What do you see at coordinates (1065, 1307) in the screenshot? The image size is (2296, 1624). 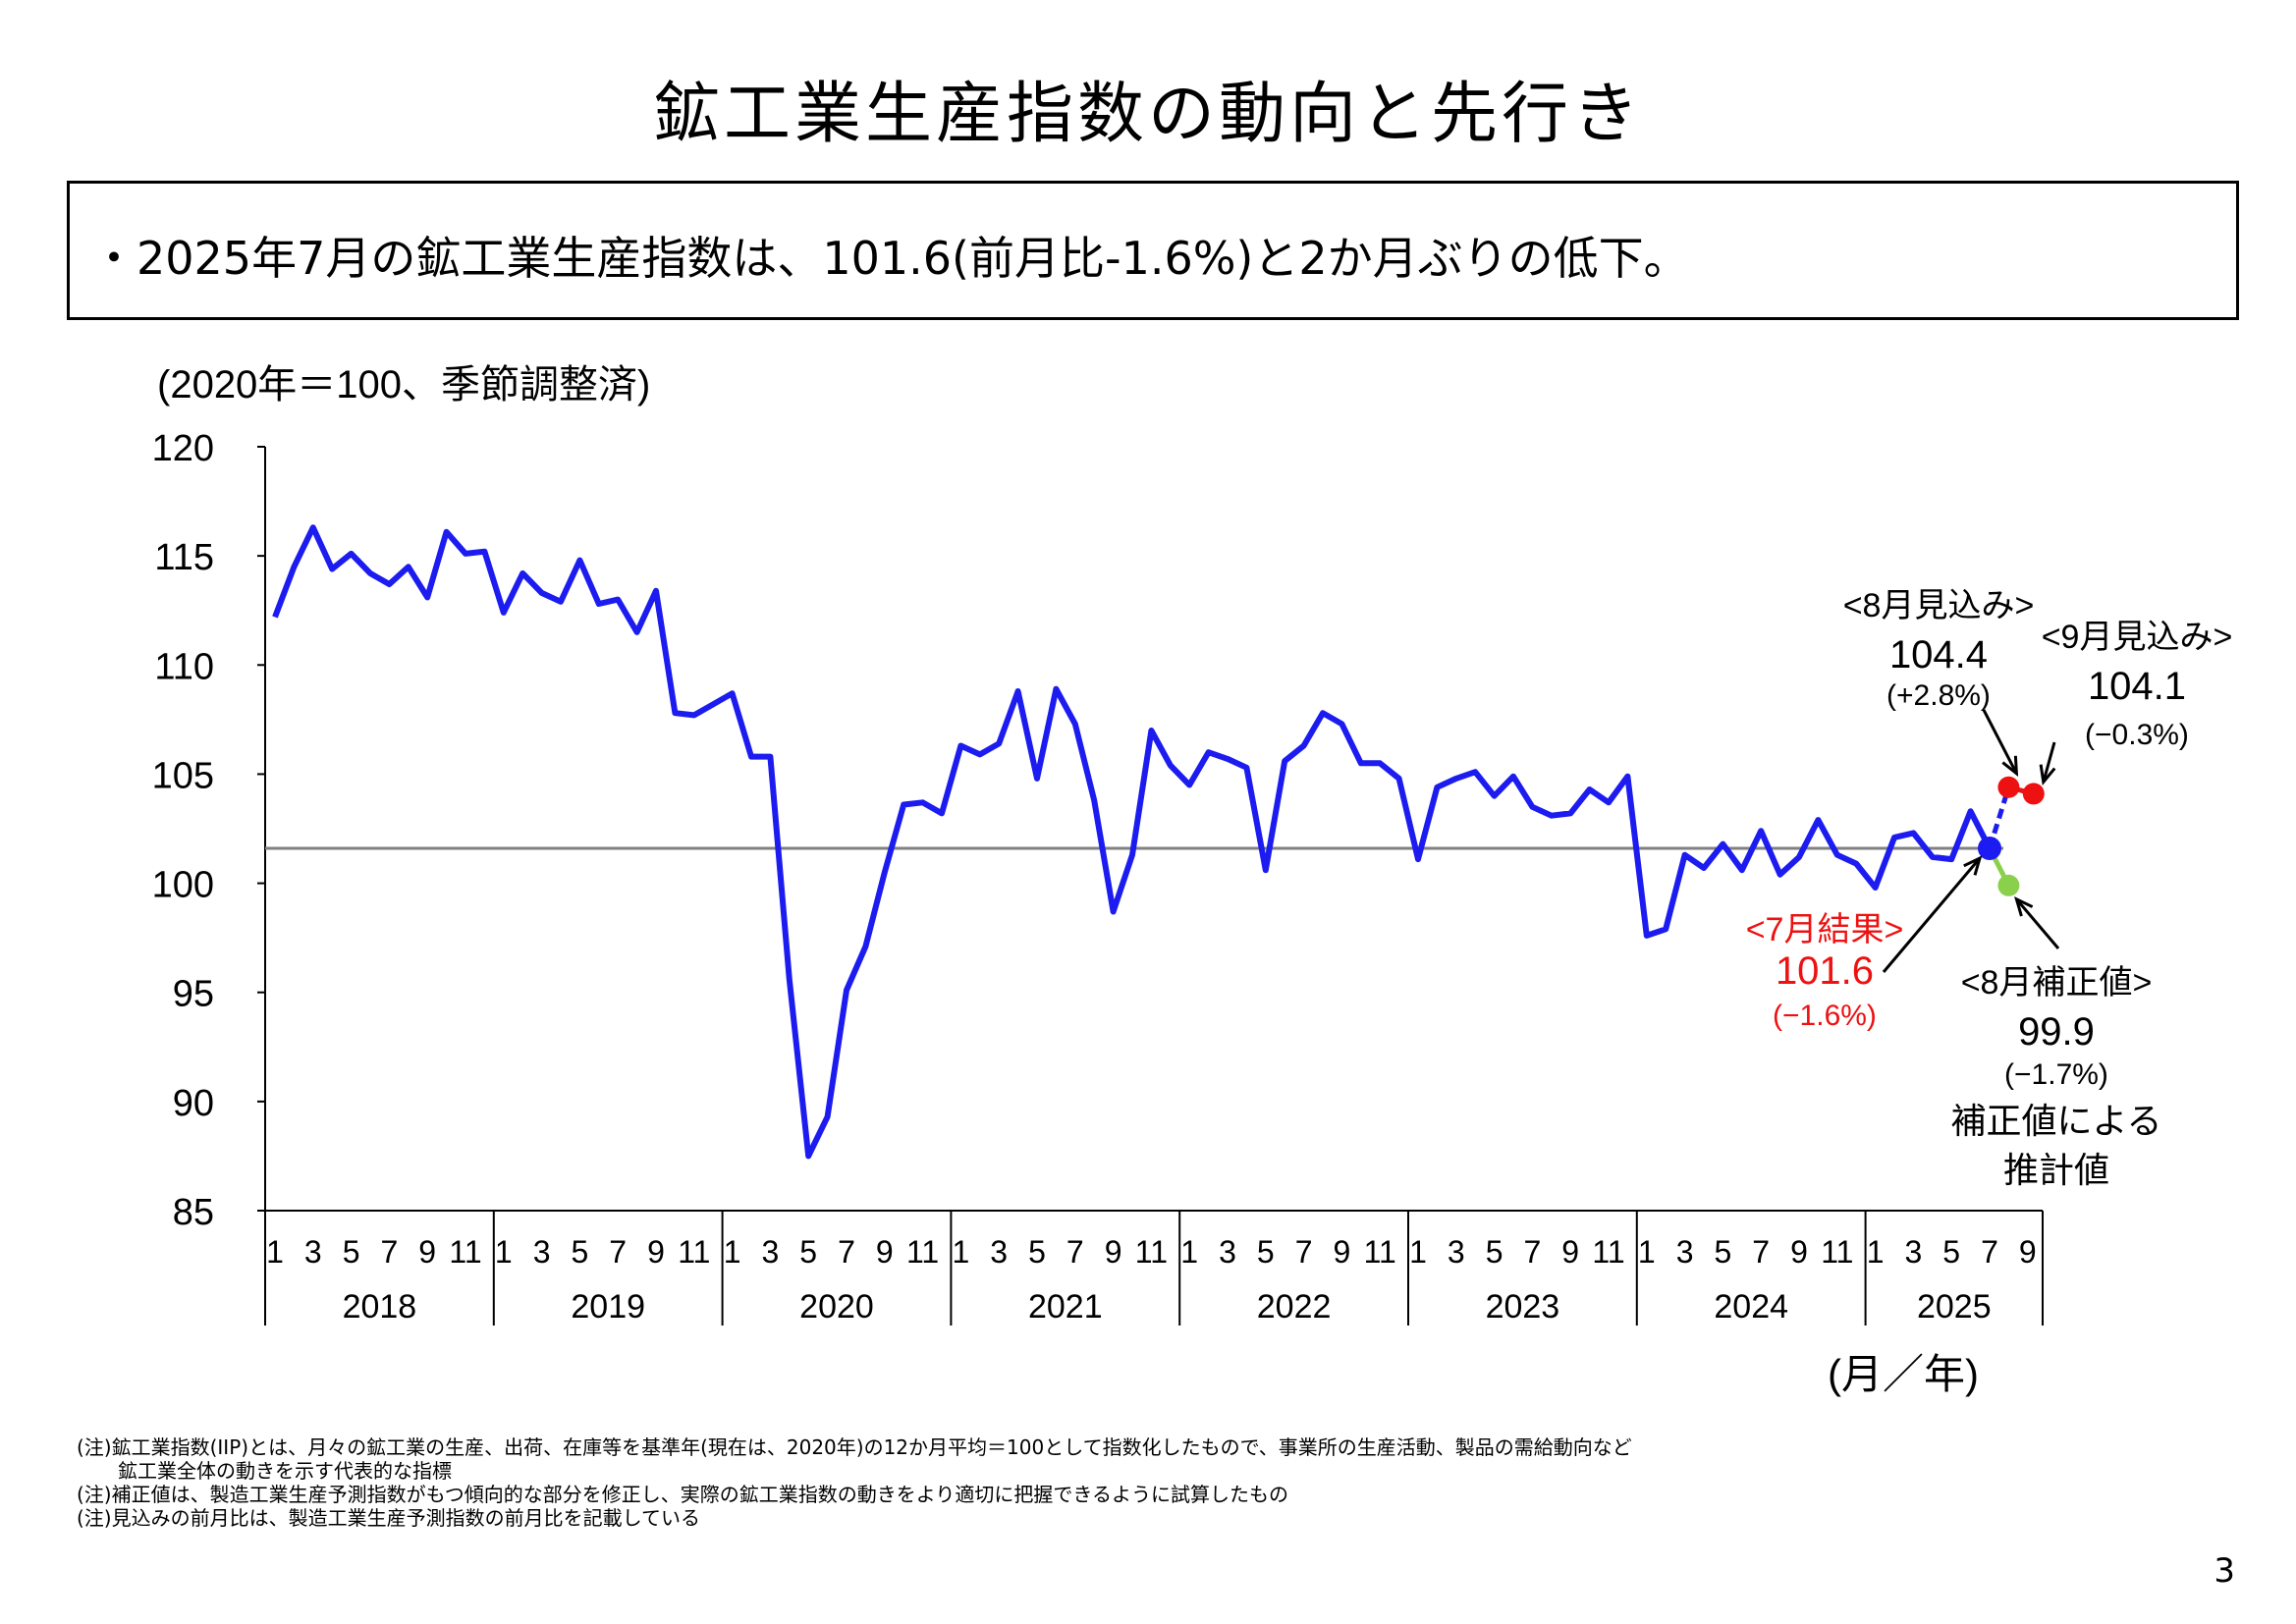 I see `x-year-label-2021: 2021` at bounding box center [1065, 1307].